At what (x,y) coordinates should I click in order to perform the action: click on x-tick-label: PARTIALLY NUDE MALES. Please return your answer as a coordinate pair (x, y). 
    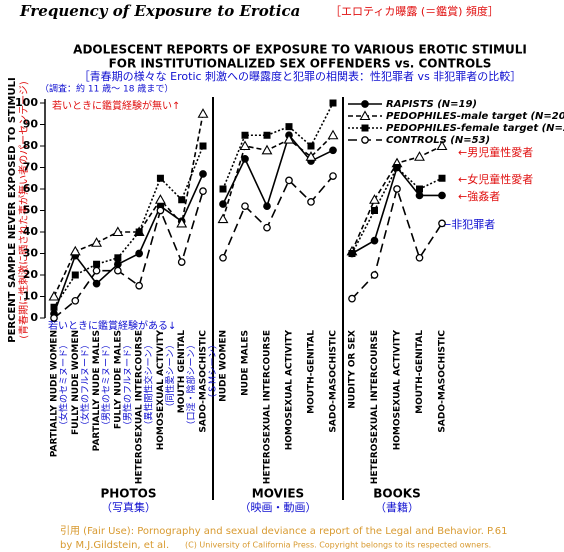
    Looking at the image, I should click on (97, 390).